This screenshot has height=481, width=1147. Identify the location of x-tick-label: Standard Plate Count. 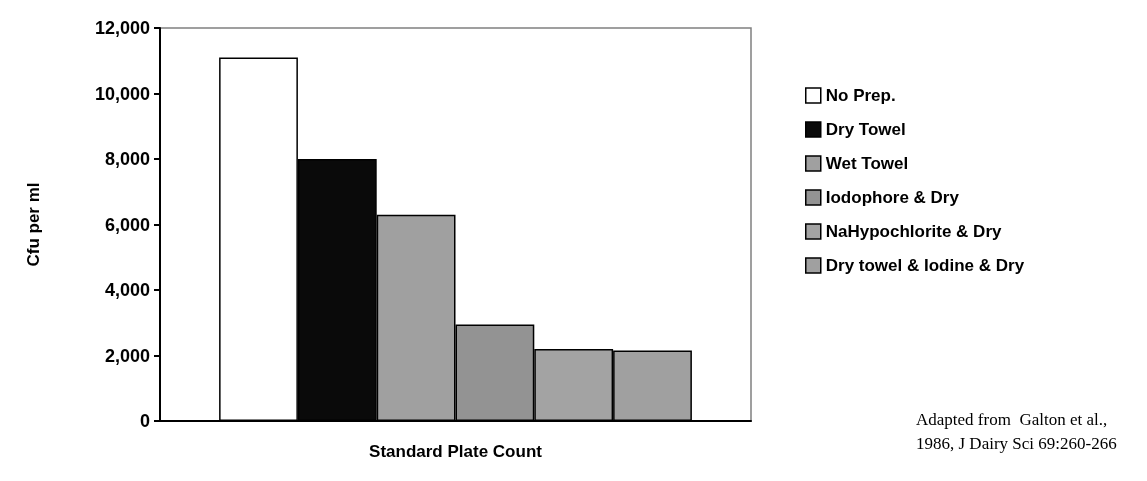
(456, 451).